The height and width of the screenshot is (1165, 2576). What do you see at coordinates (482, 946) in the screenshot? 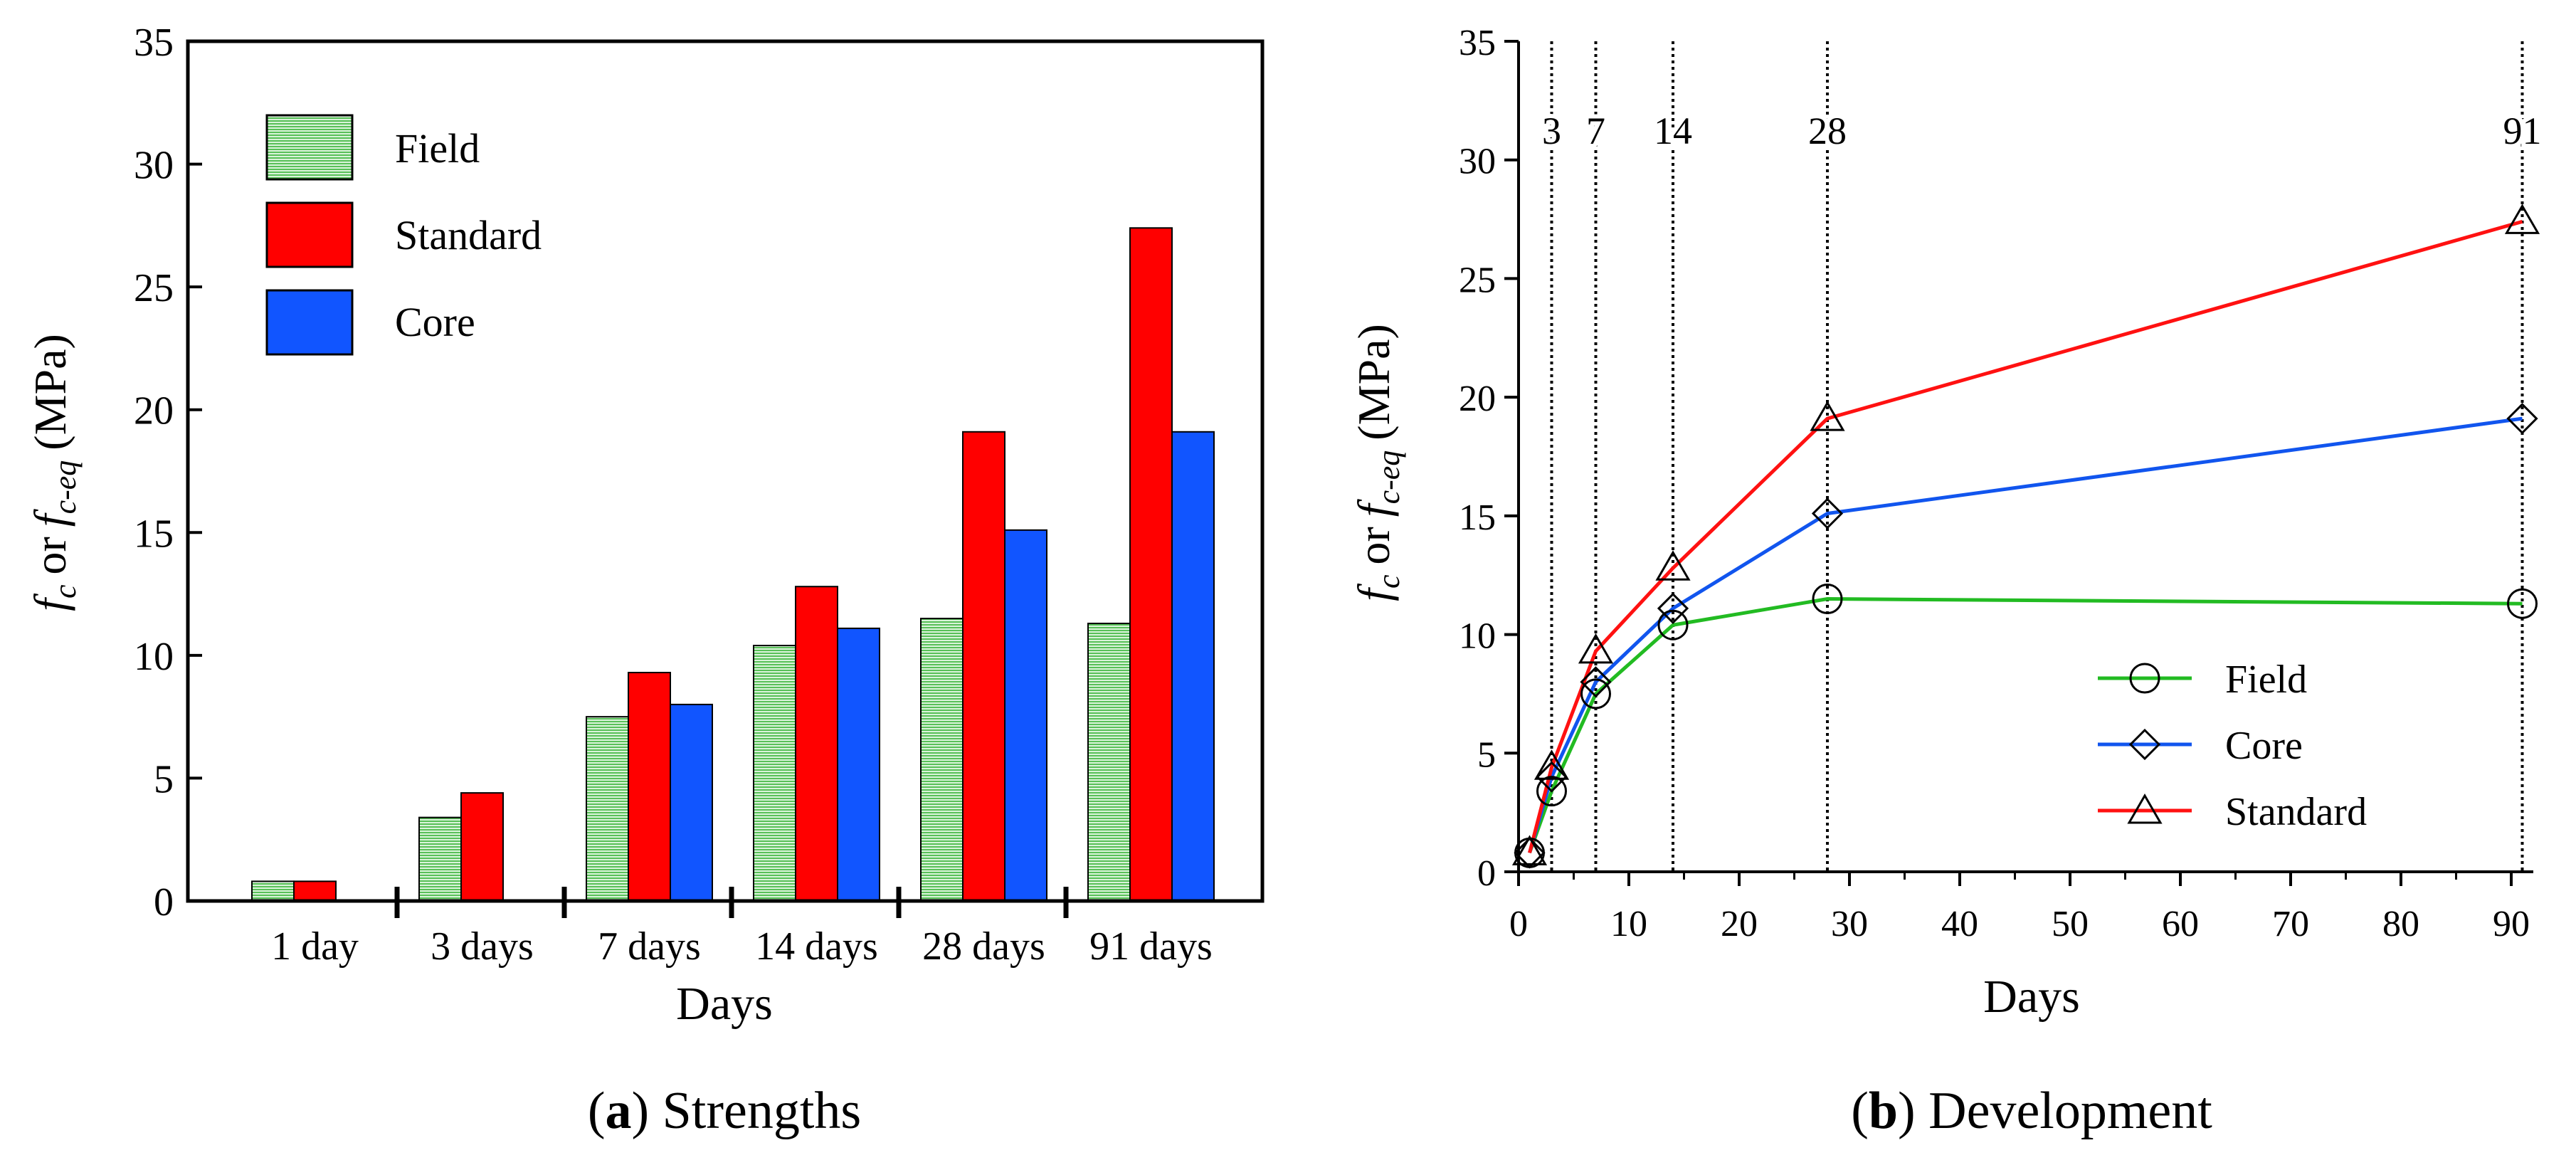
I see `a-x-tick-label: 3 days` at bounding box center [482, 946].